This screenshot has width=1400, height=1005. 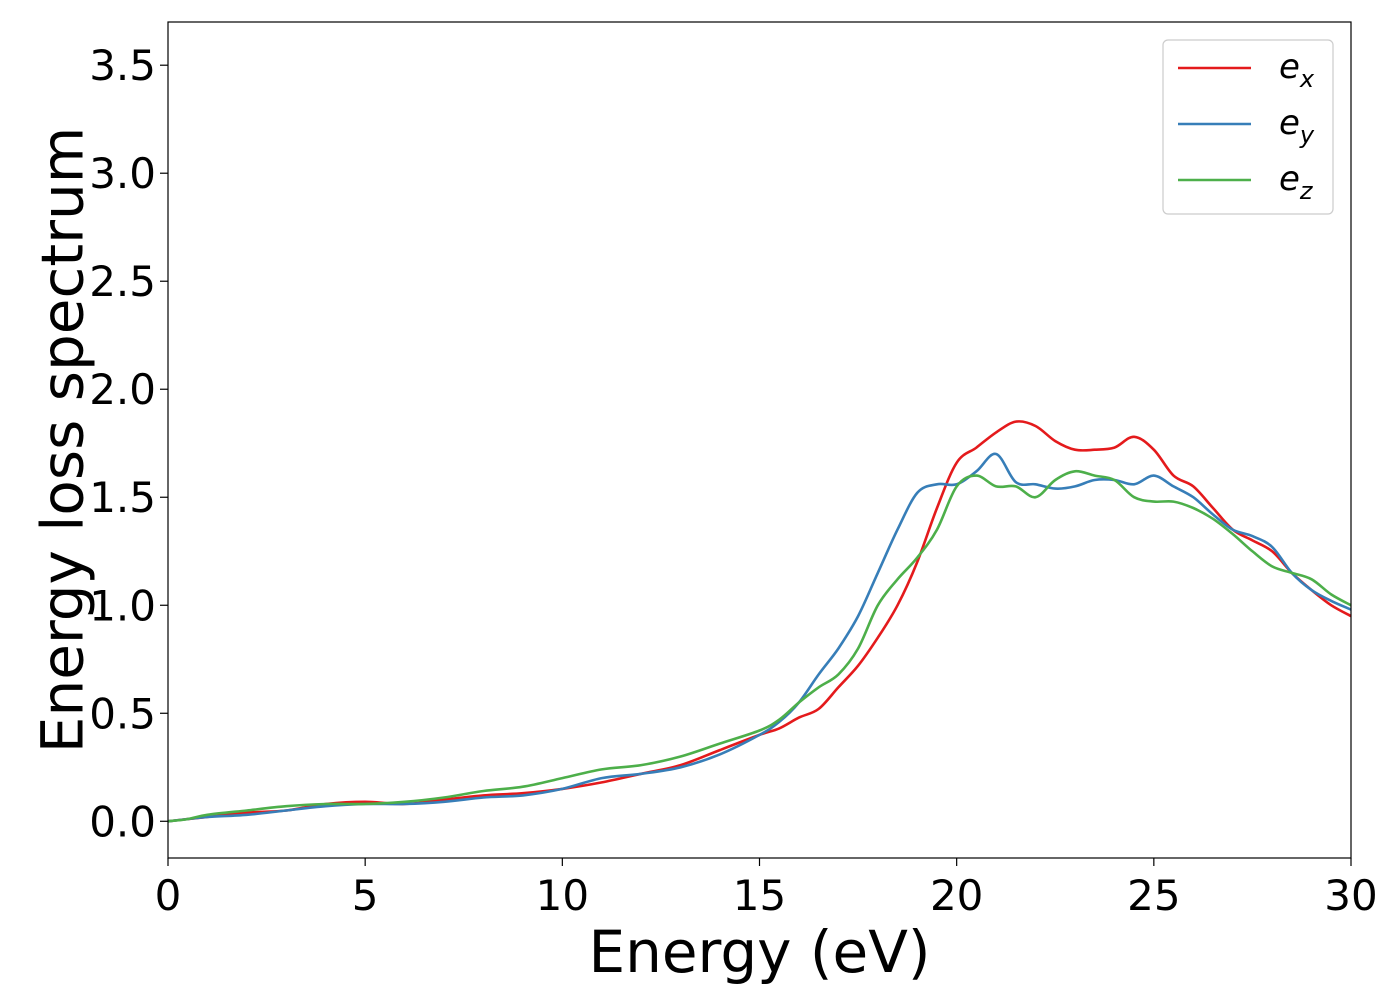 I want to click on legend-label-y: ey, so click(x=1297, y=126).